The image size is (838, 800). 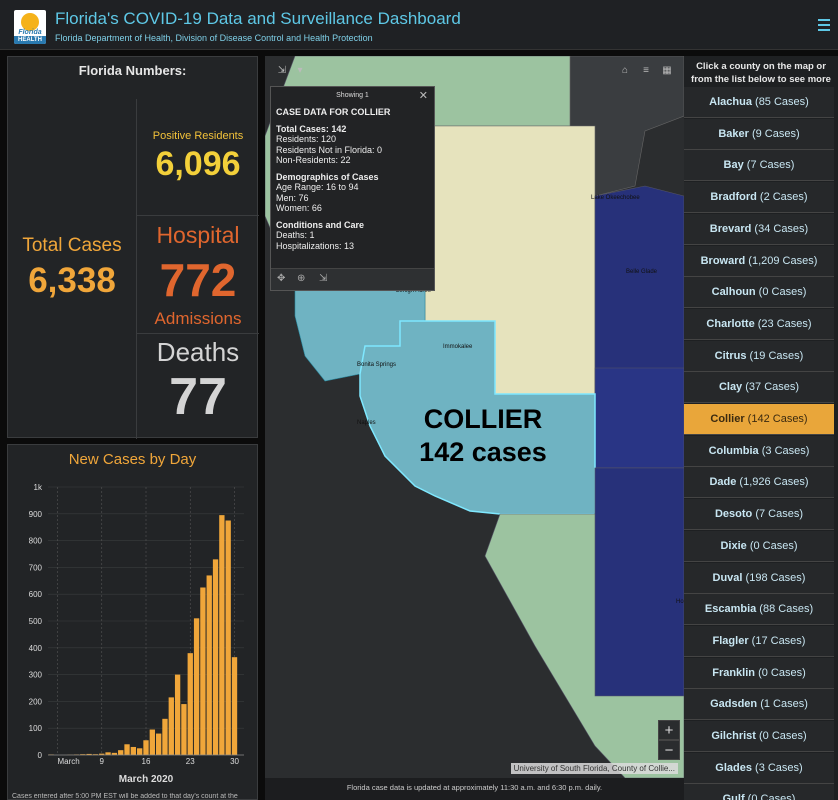 I want to click on county-header-line: Click a county on the map or, so click(x=761, y=66).